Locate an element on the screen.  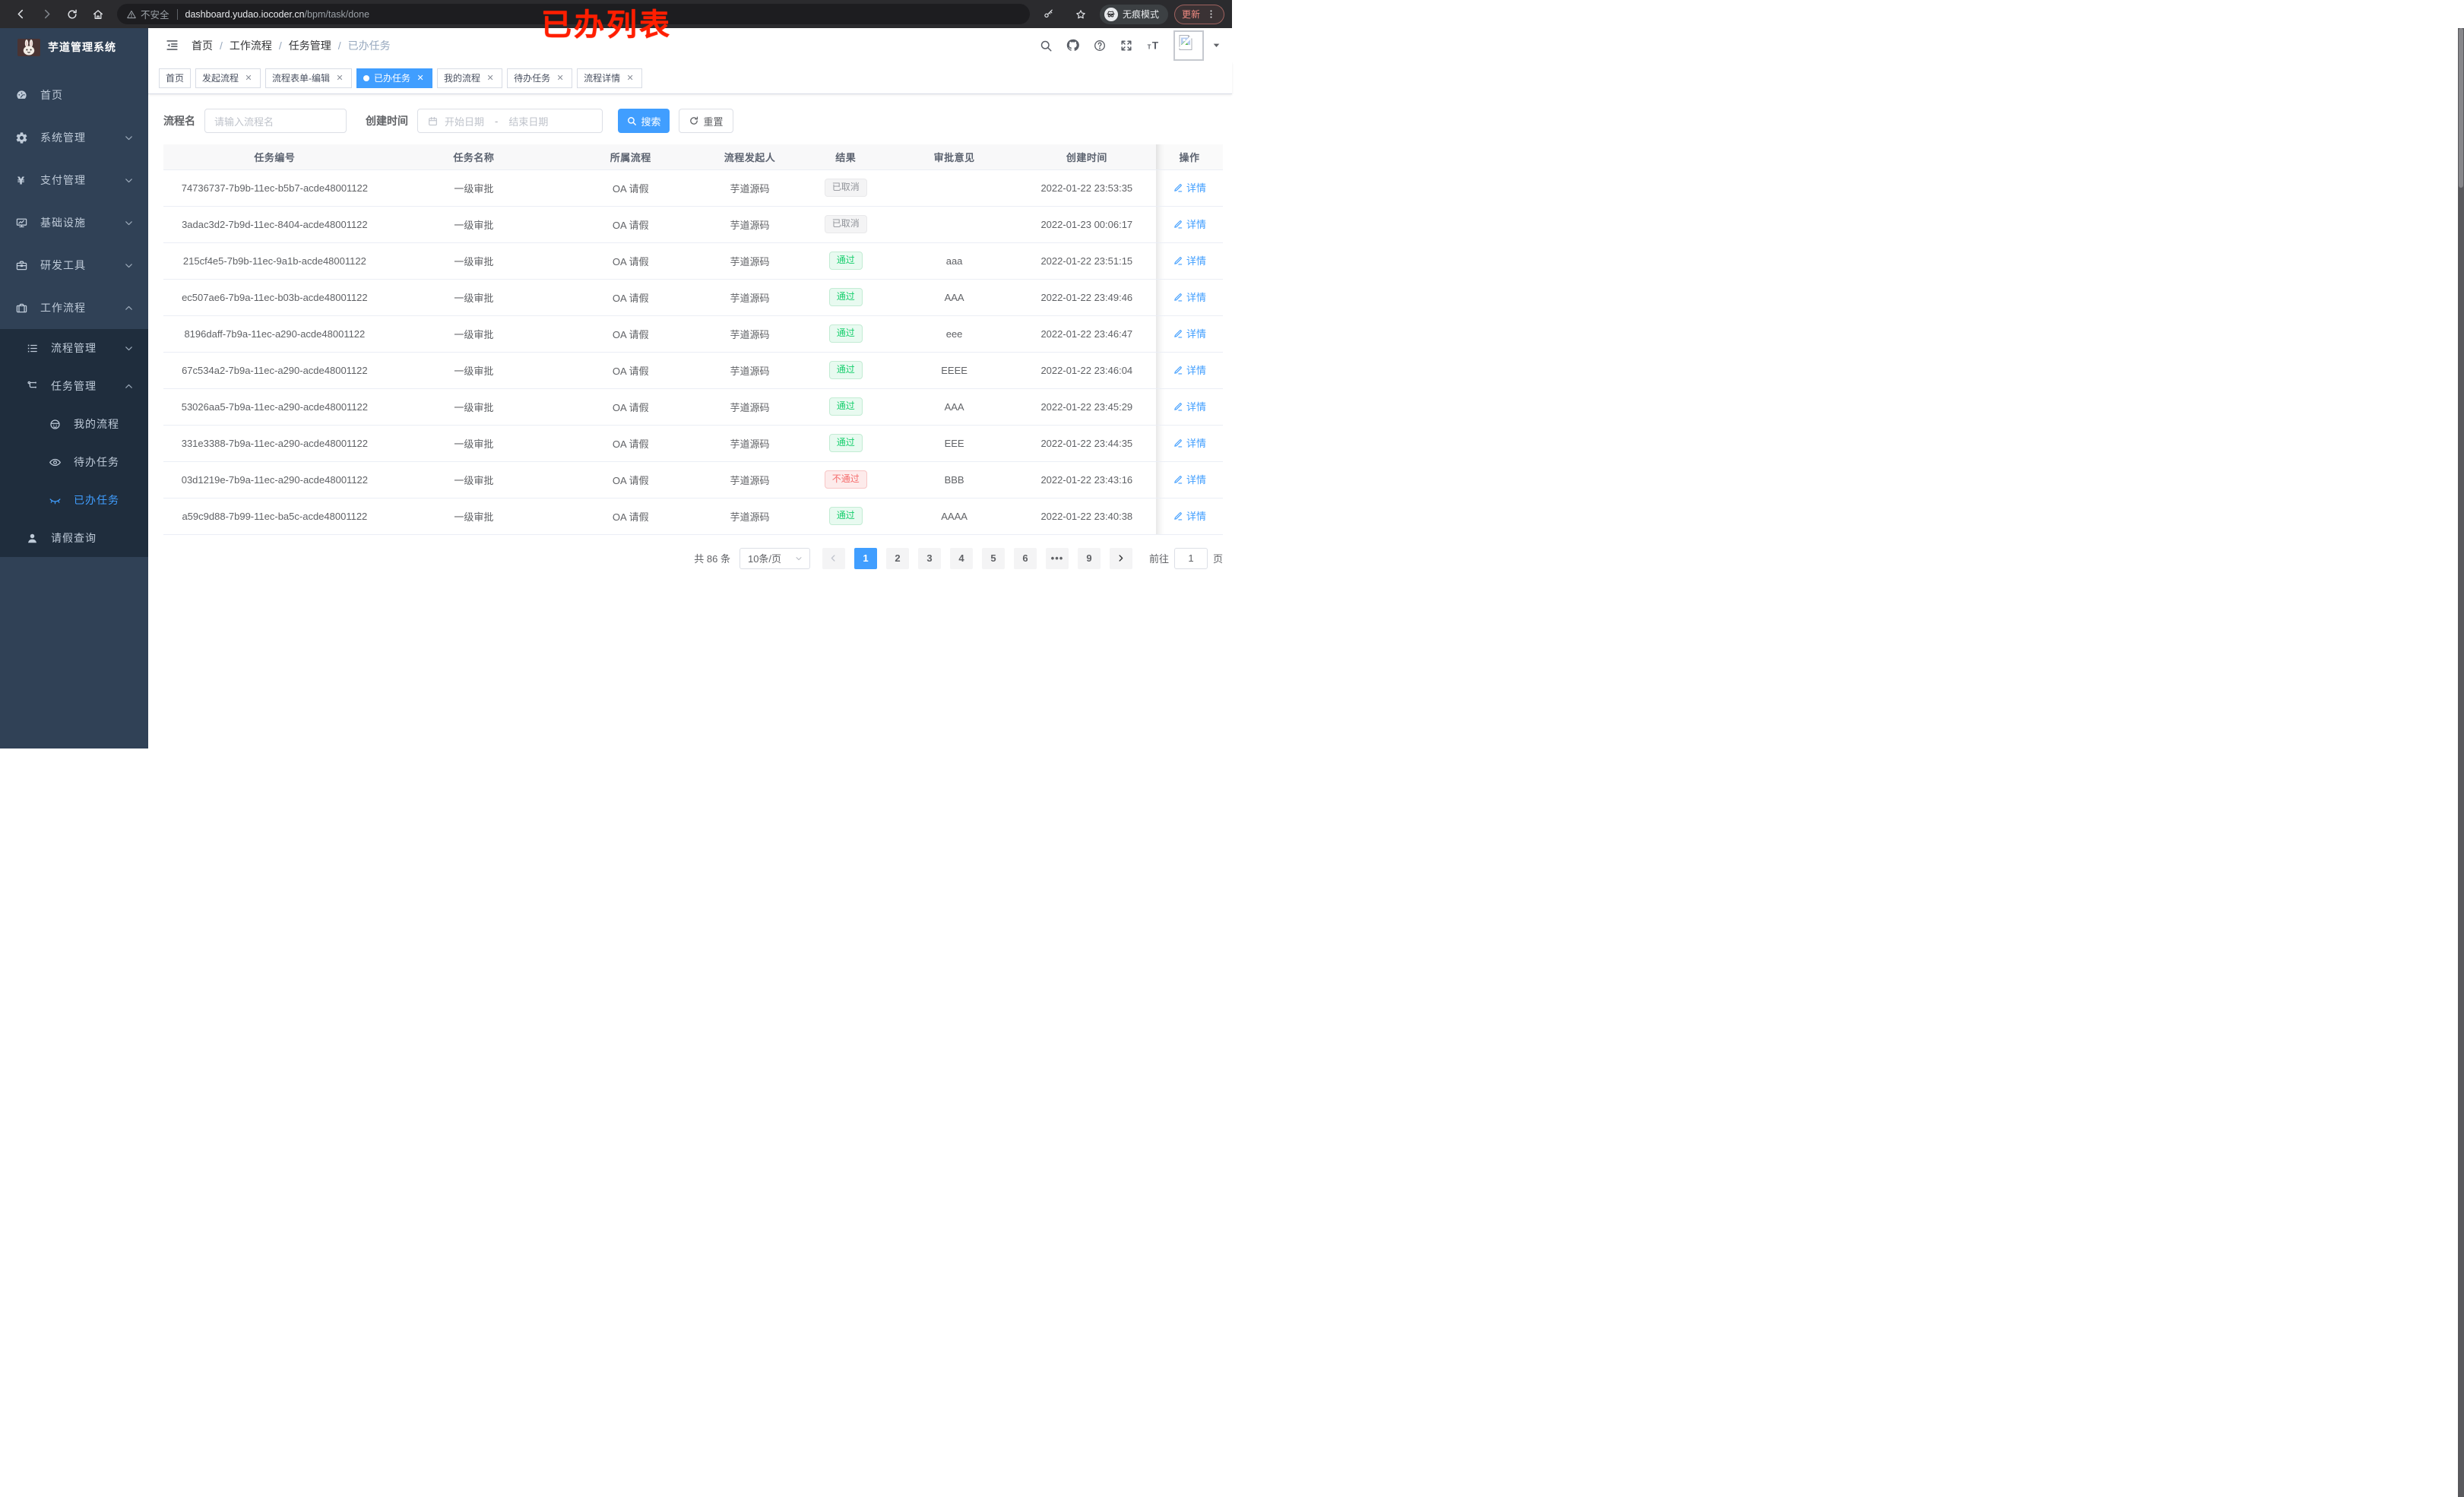
sidebar-collapse-icon is located at coordinates (172, 45).